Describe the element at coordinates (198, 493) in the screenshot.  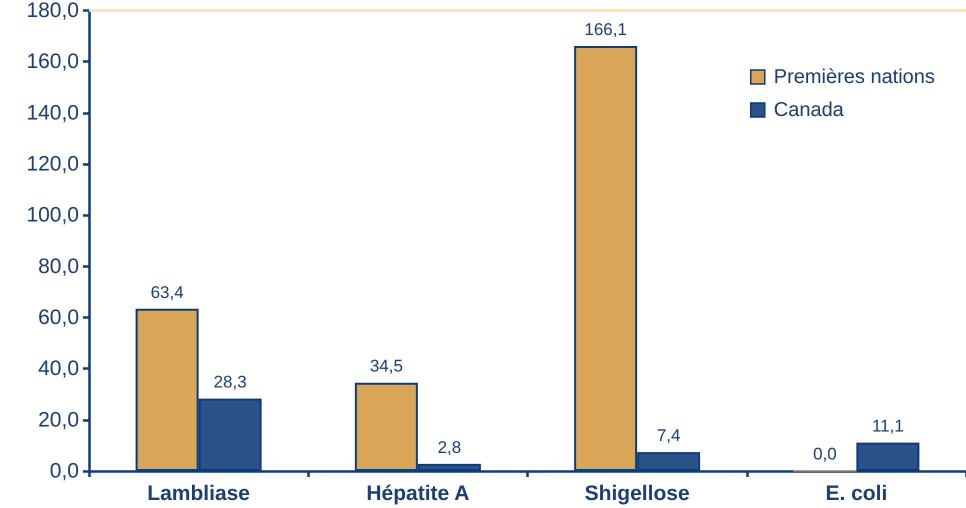
I see `x-tick-label: Lambliase` at that location.